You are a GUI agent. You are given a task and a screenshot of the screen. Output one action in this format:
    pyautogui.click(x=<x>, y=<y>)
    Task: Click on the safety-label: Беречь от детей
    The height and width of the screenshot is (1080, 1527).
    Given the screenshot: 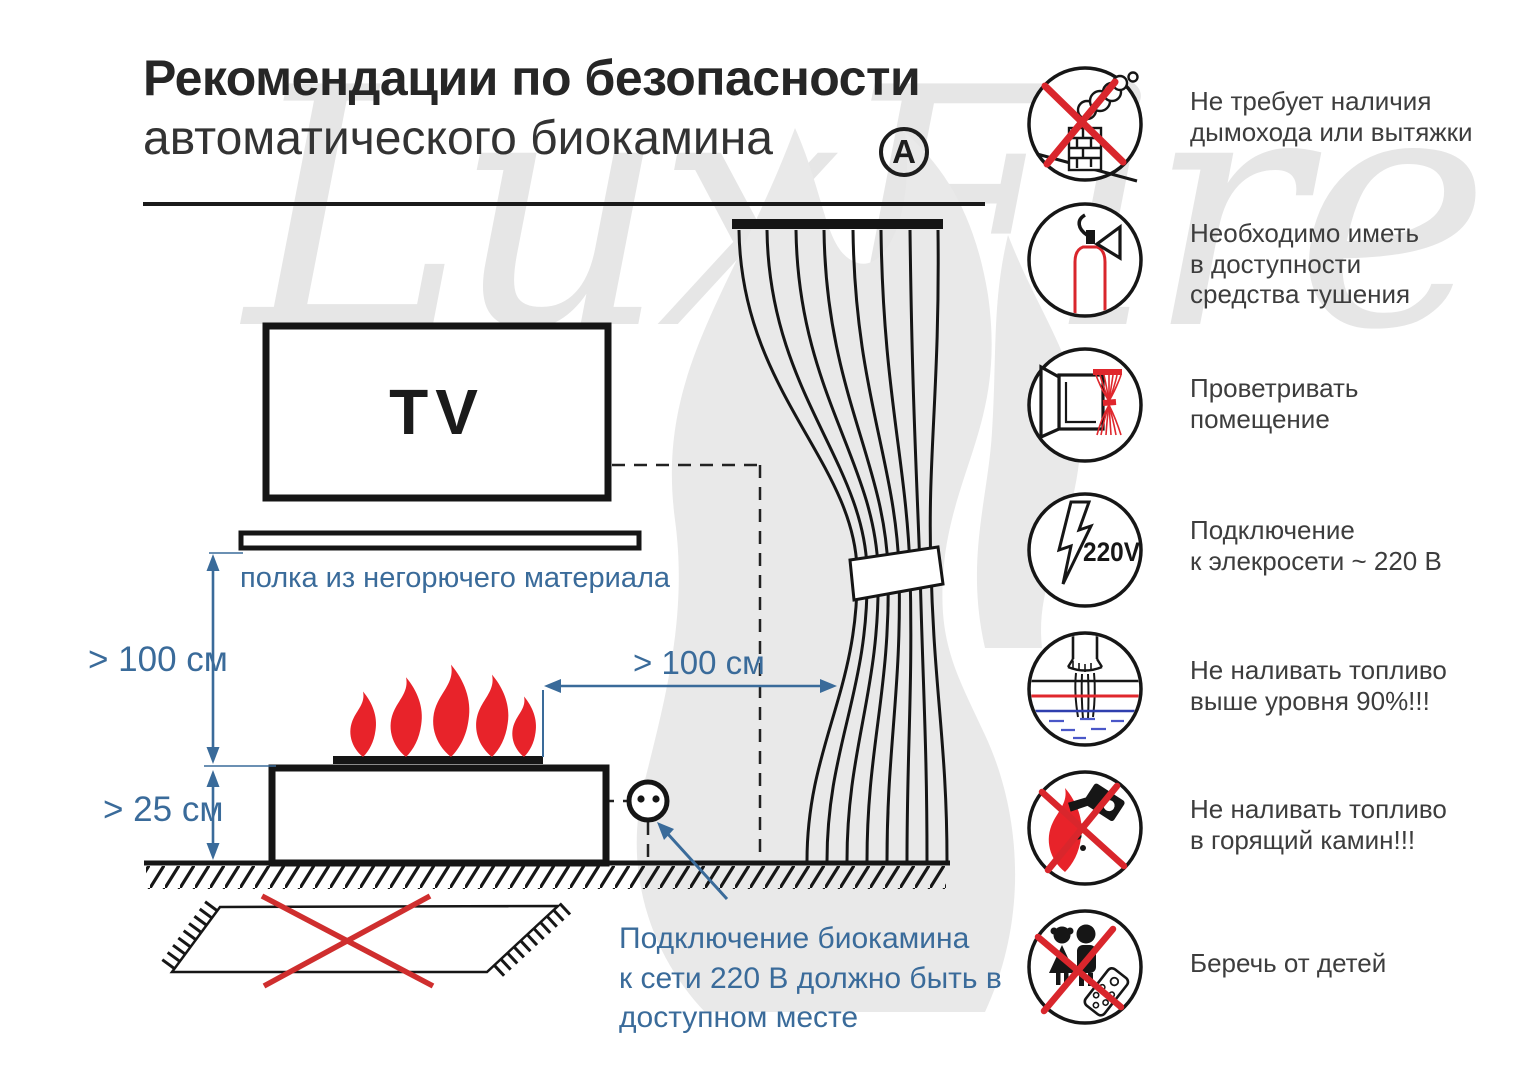 What is the action you would take?
    pyautogui.click(x=1288, y=963)
    